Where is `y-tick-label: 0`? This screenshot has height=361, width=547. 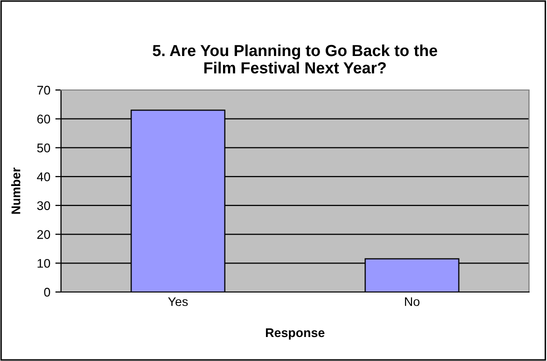 y-tick-label: 0 is located at coordinates (47, 292).